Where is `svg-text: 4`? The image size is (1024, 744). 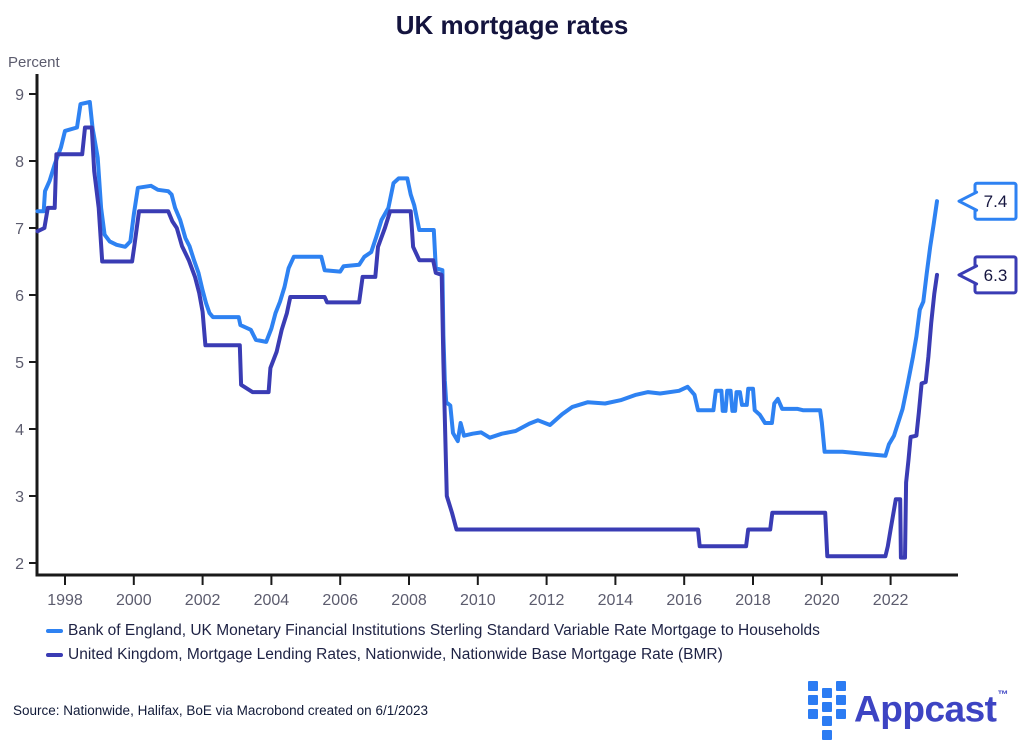 svg-text: 4 is located at coordinates (19, 430).